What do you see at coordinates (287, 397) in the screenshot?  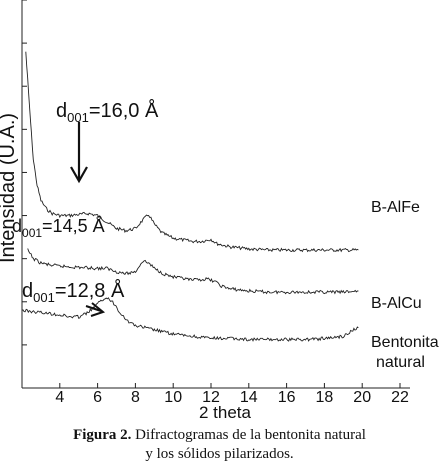 I see `x-tick-label-16: 16` at bounding box center [287, 397].